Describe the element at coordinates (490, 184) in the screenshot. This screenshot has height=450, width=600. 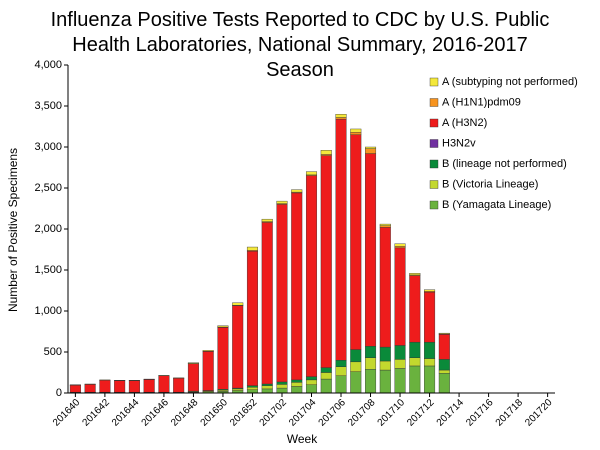
I see `legend-label: B (Victoria Lineage)` at that location.